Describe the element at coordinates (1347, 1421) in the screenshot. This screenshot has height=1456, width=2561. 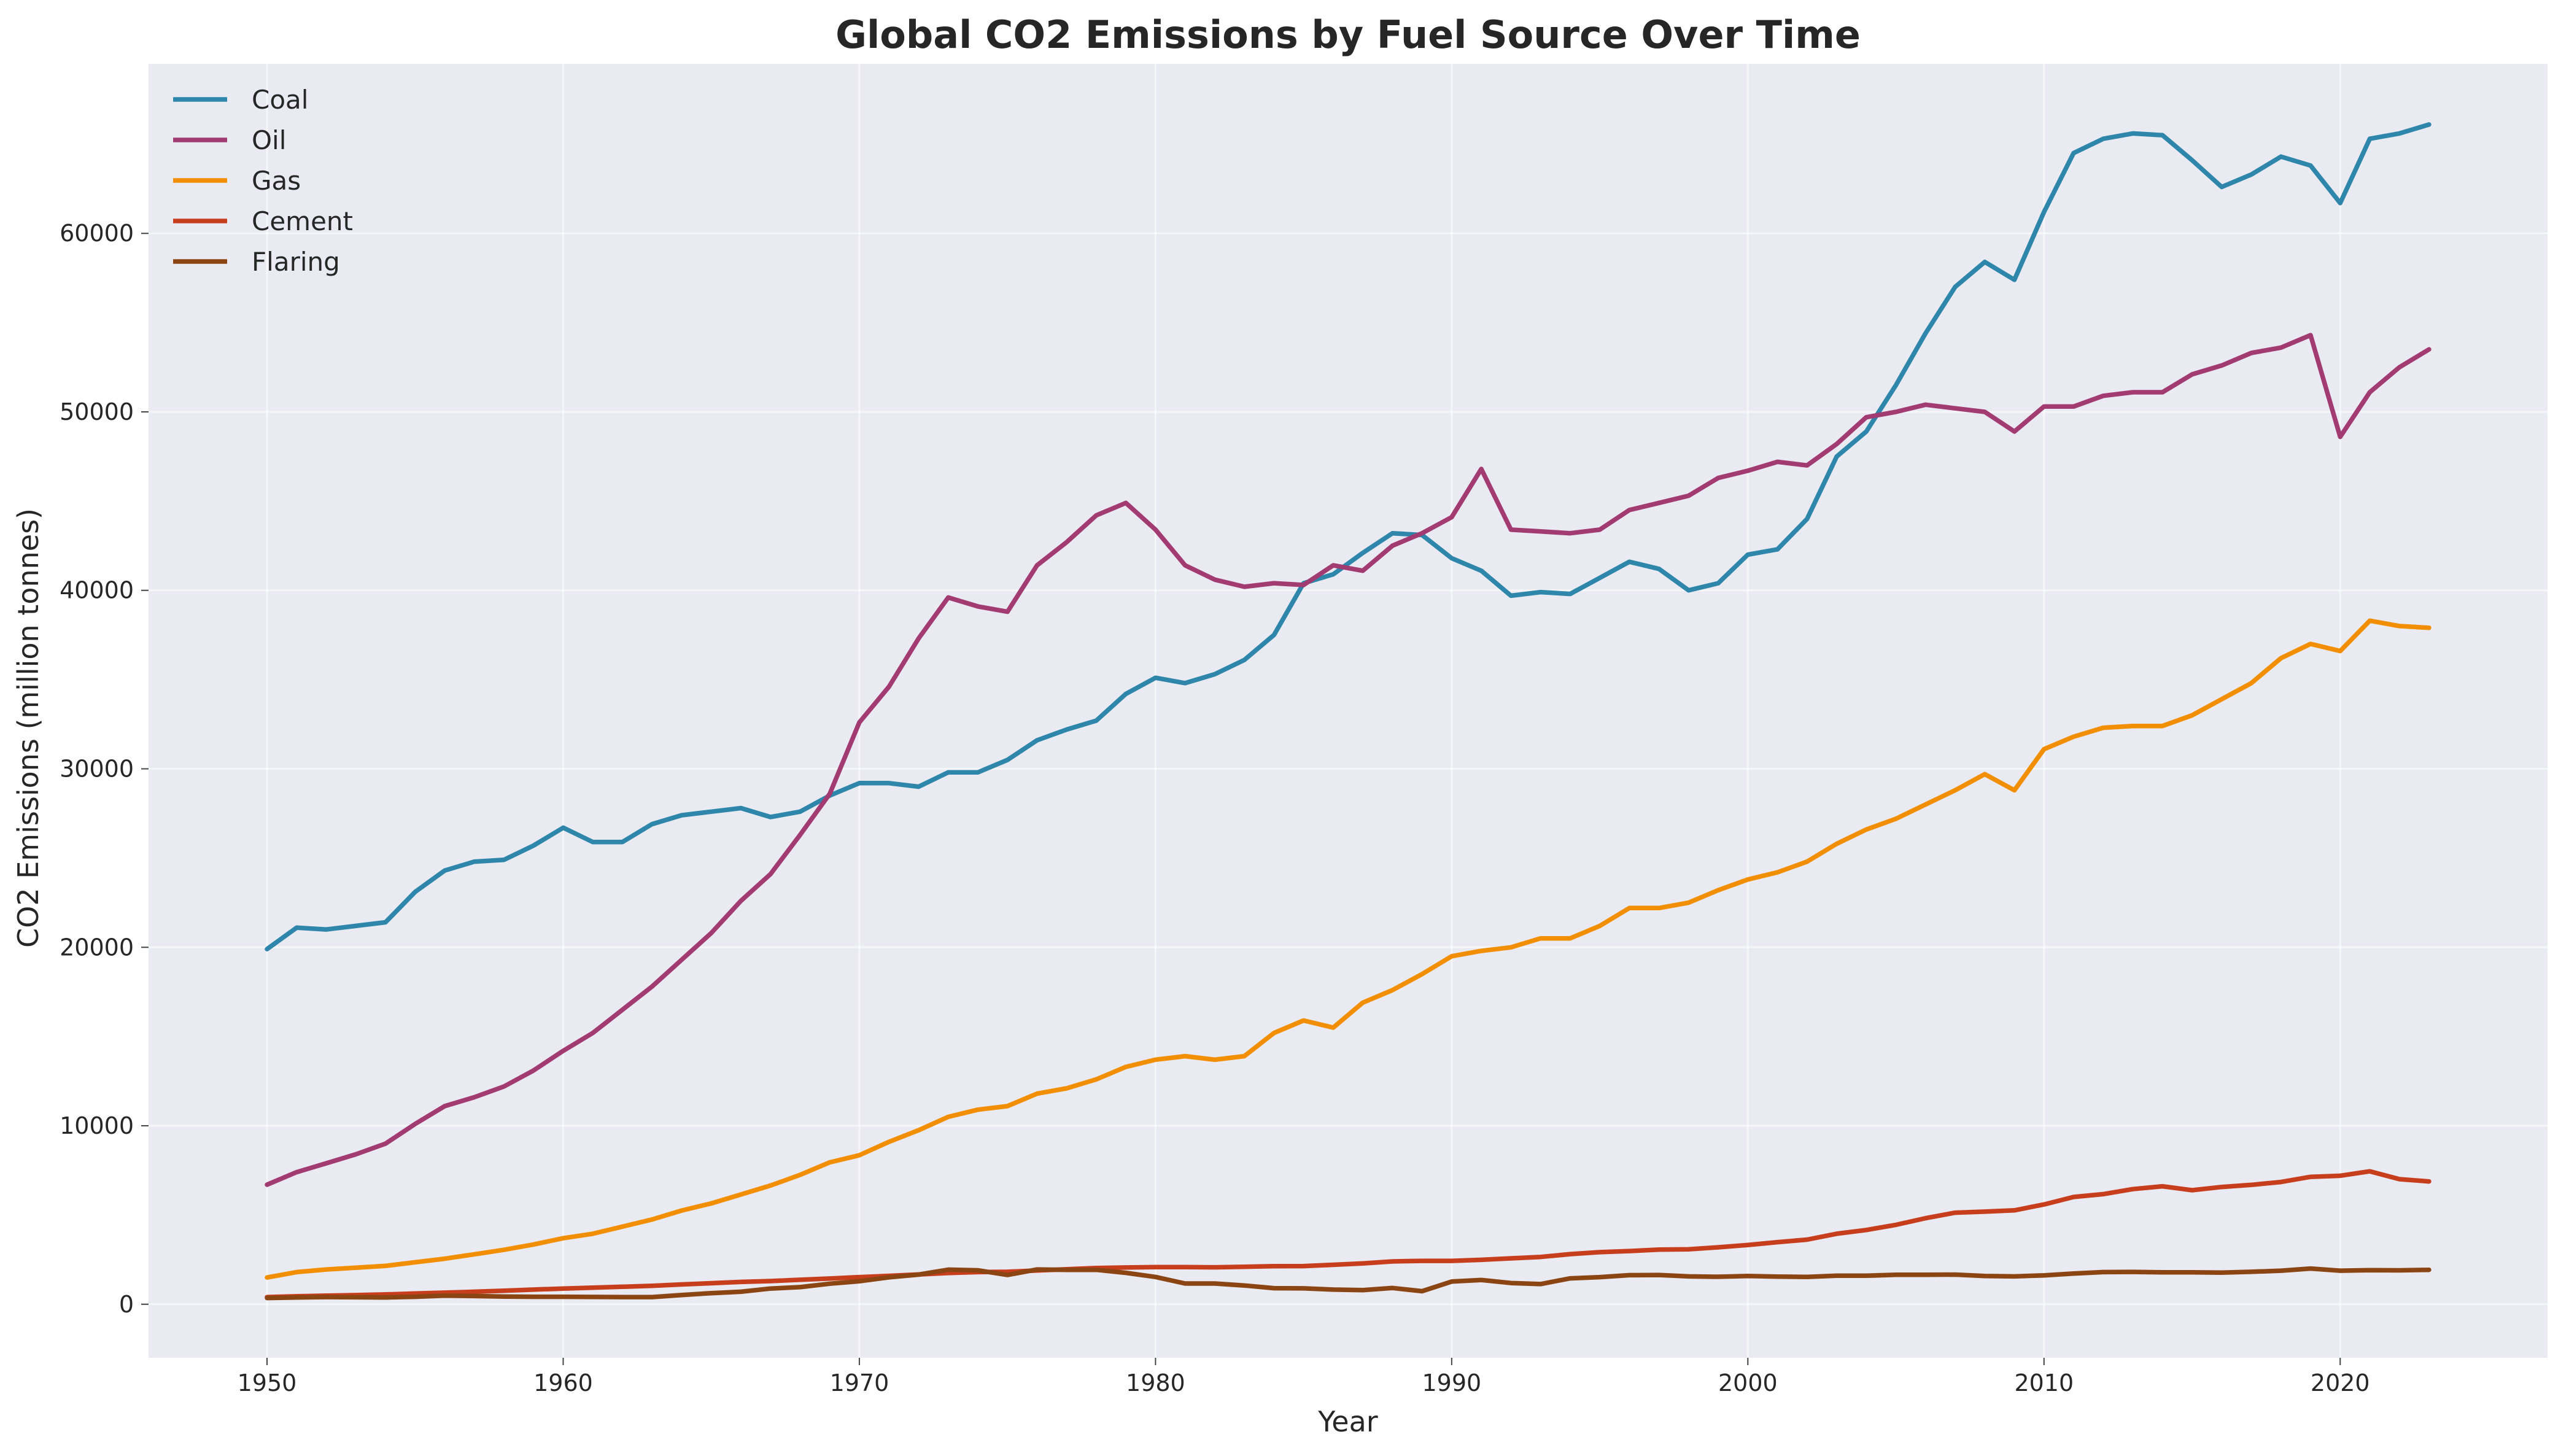
I see `x-axis-label: Year` at that location.